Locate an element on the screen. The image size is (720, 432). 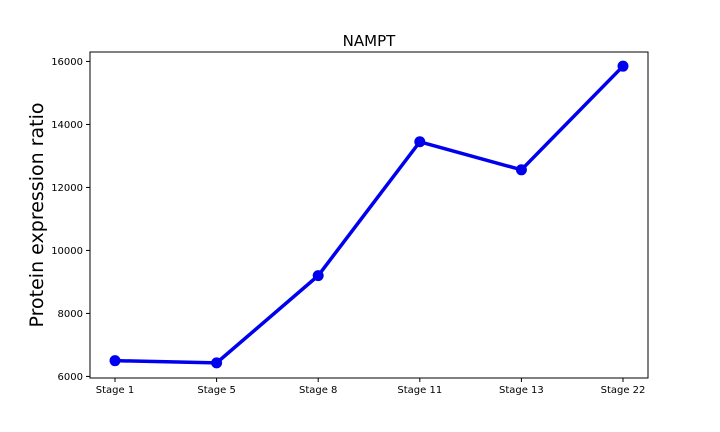
y-tick-label: 6000 is located at coordinates (70, 377).